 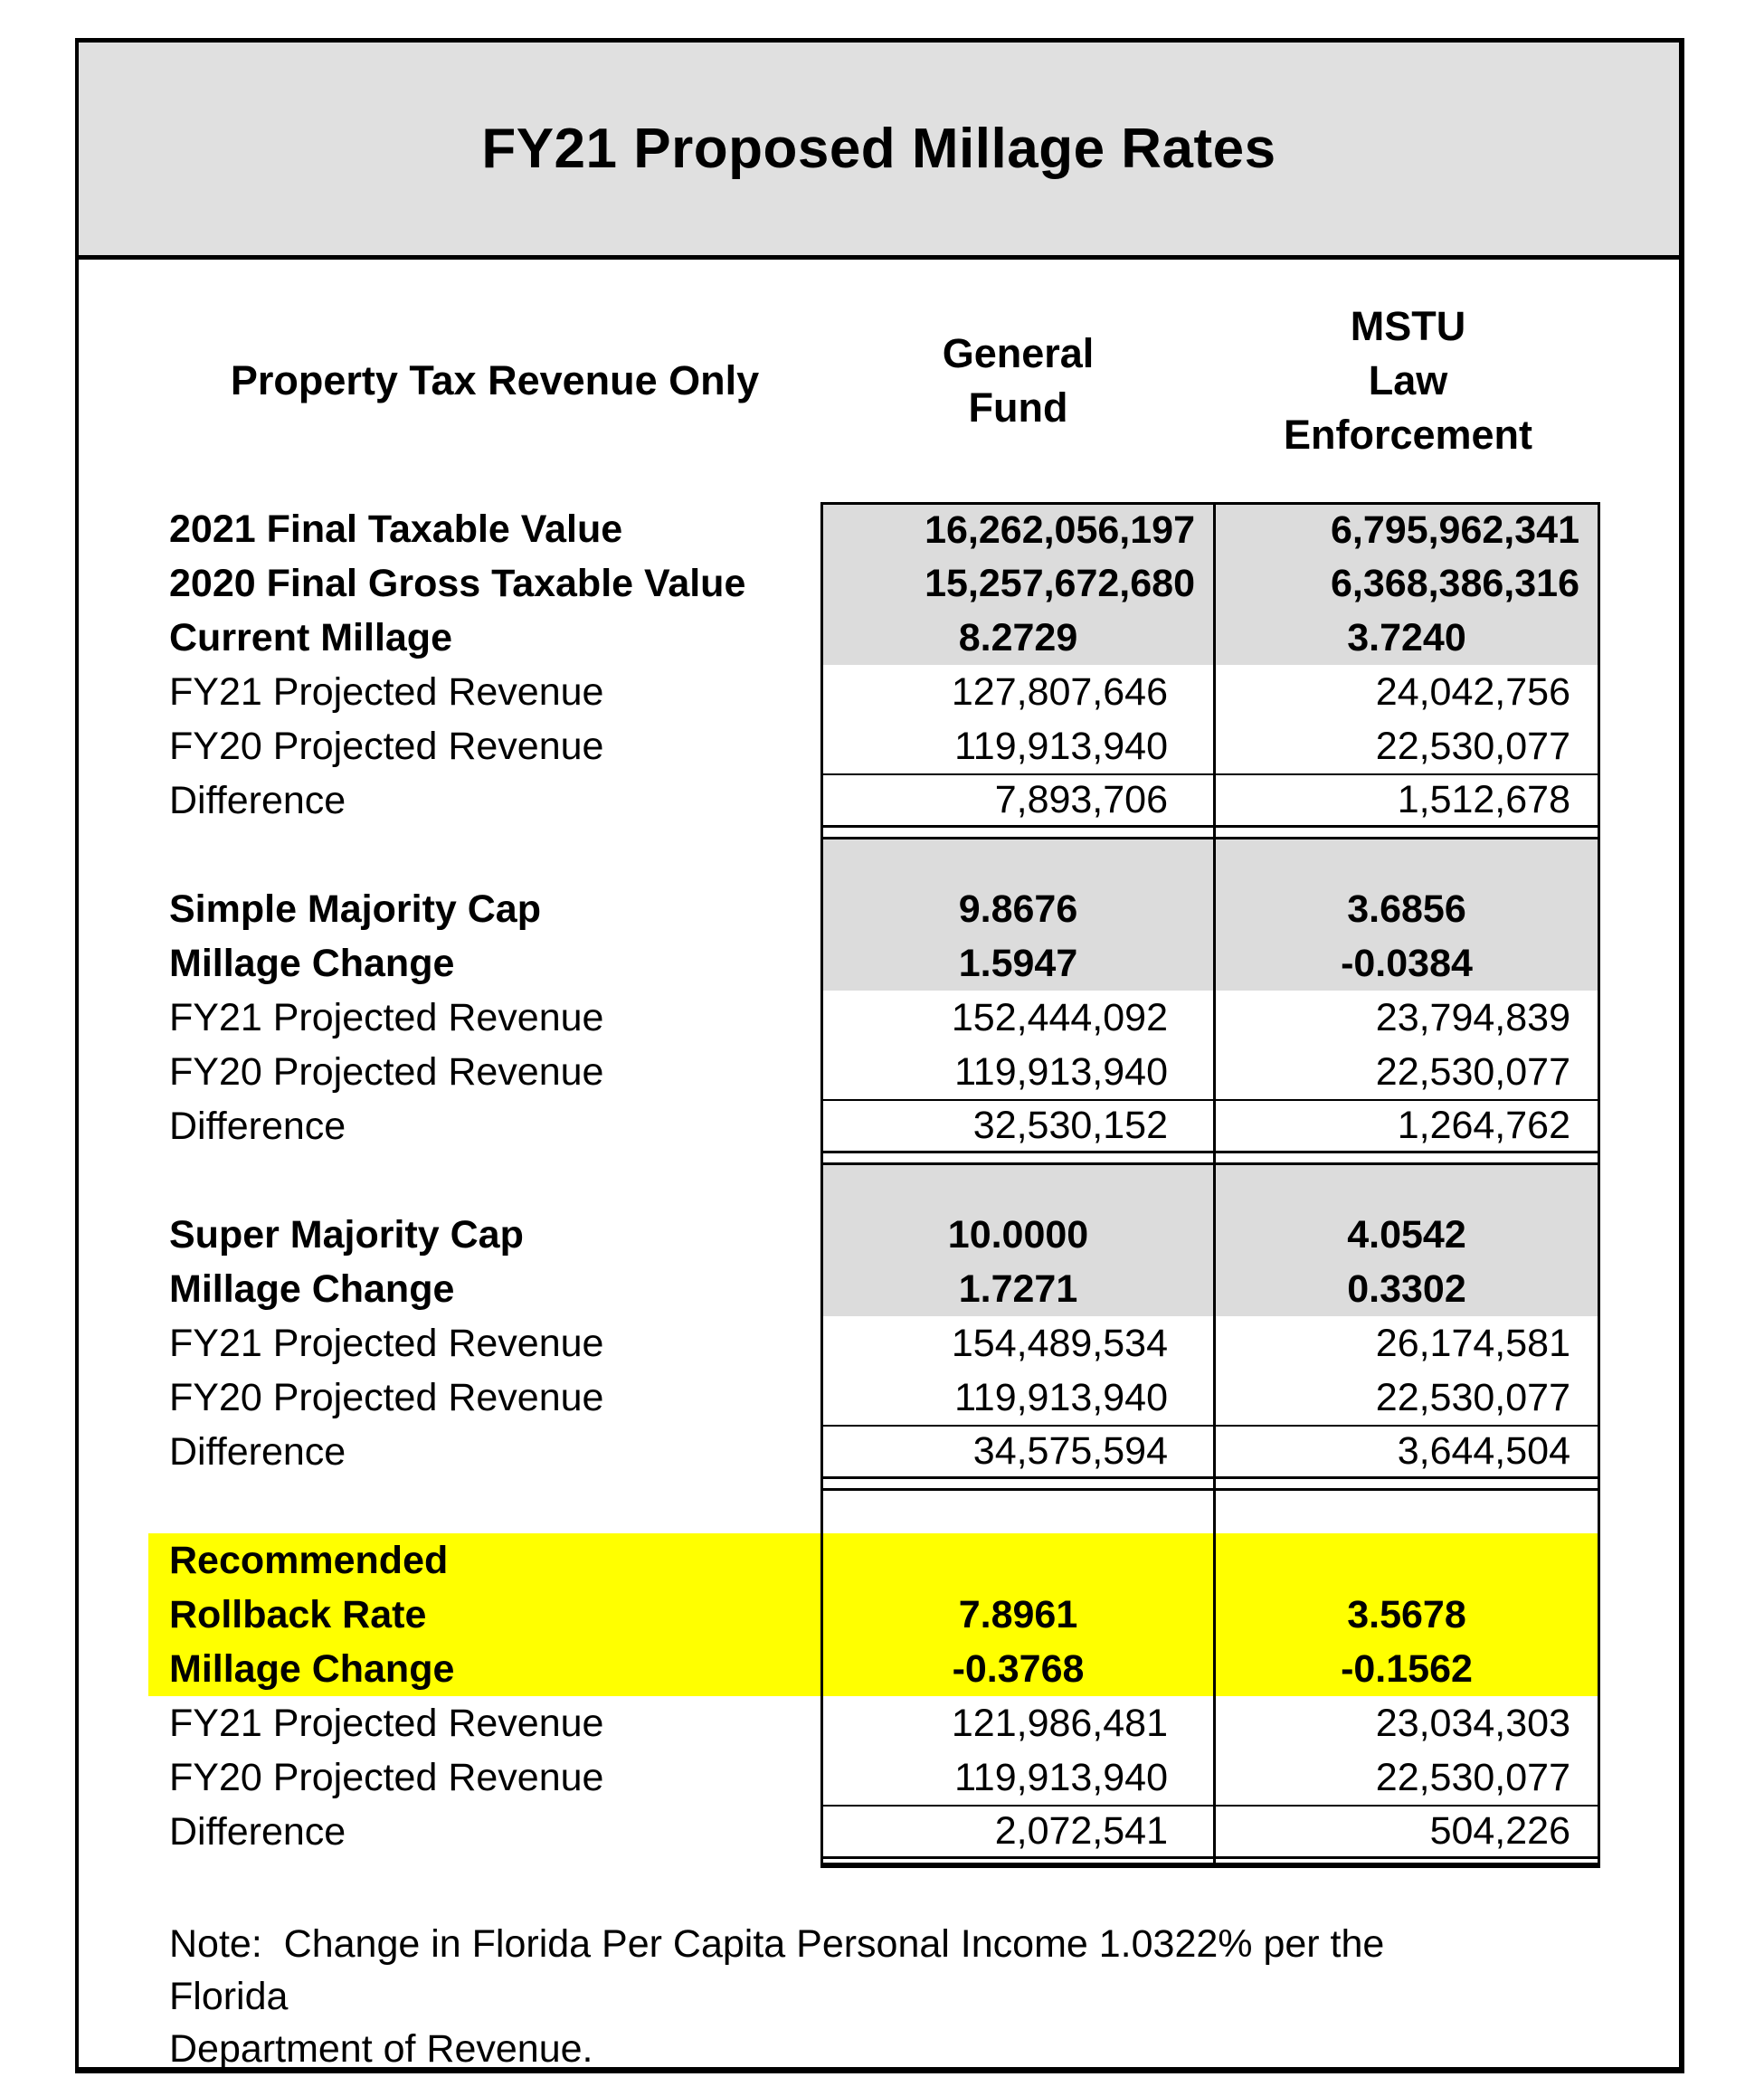 I want to click on row-label: 2020 Final Gross Taxable Value, so click(x=457, y=583).